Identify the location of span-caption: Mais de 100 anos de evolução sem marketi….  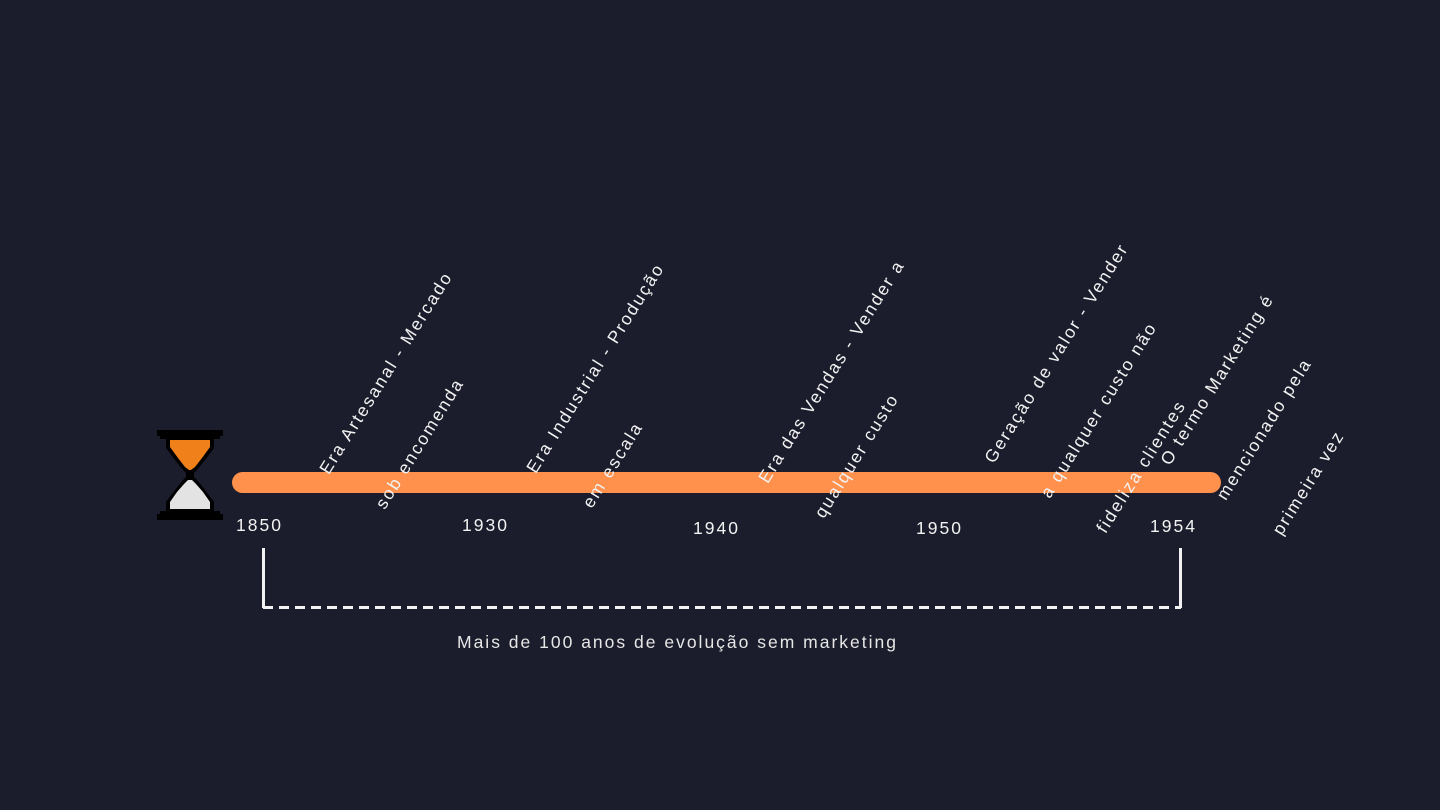
(678, 642).